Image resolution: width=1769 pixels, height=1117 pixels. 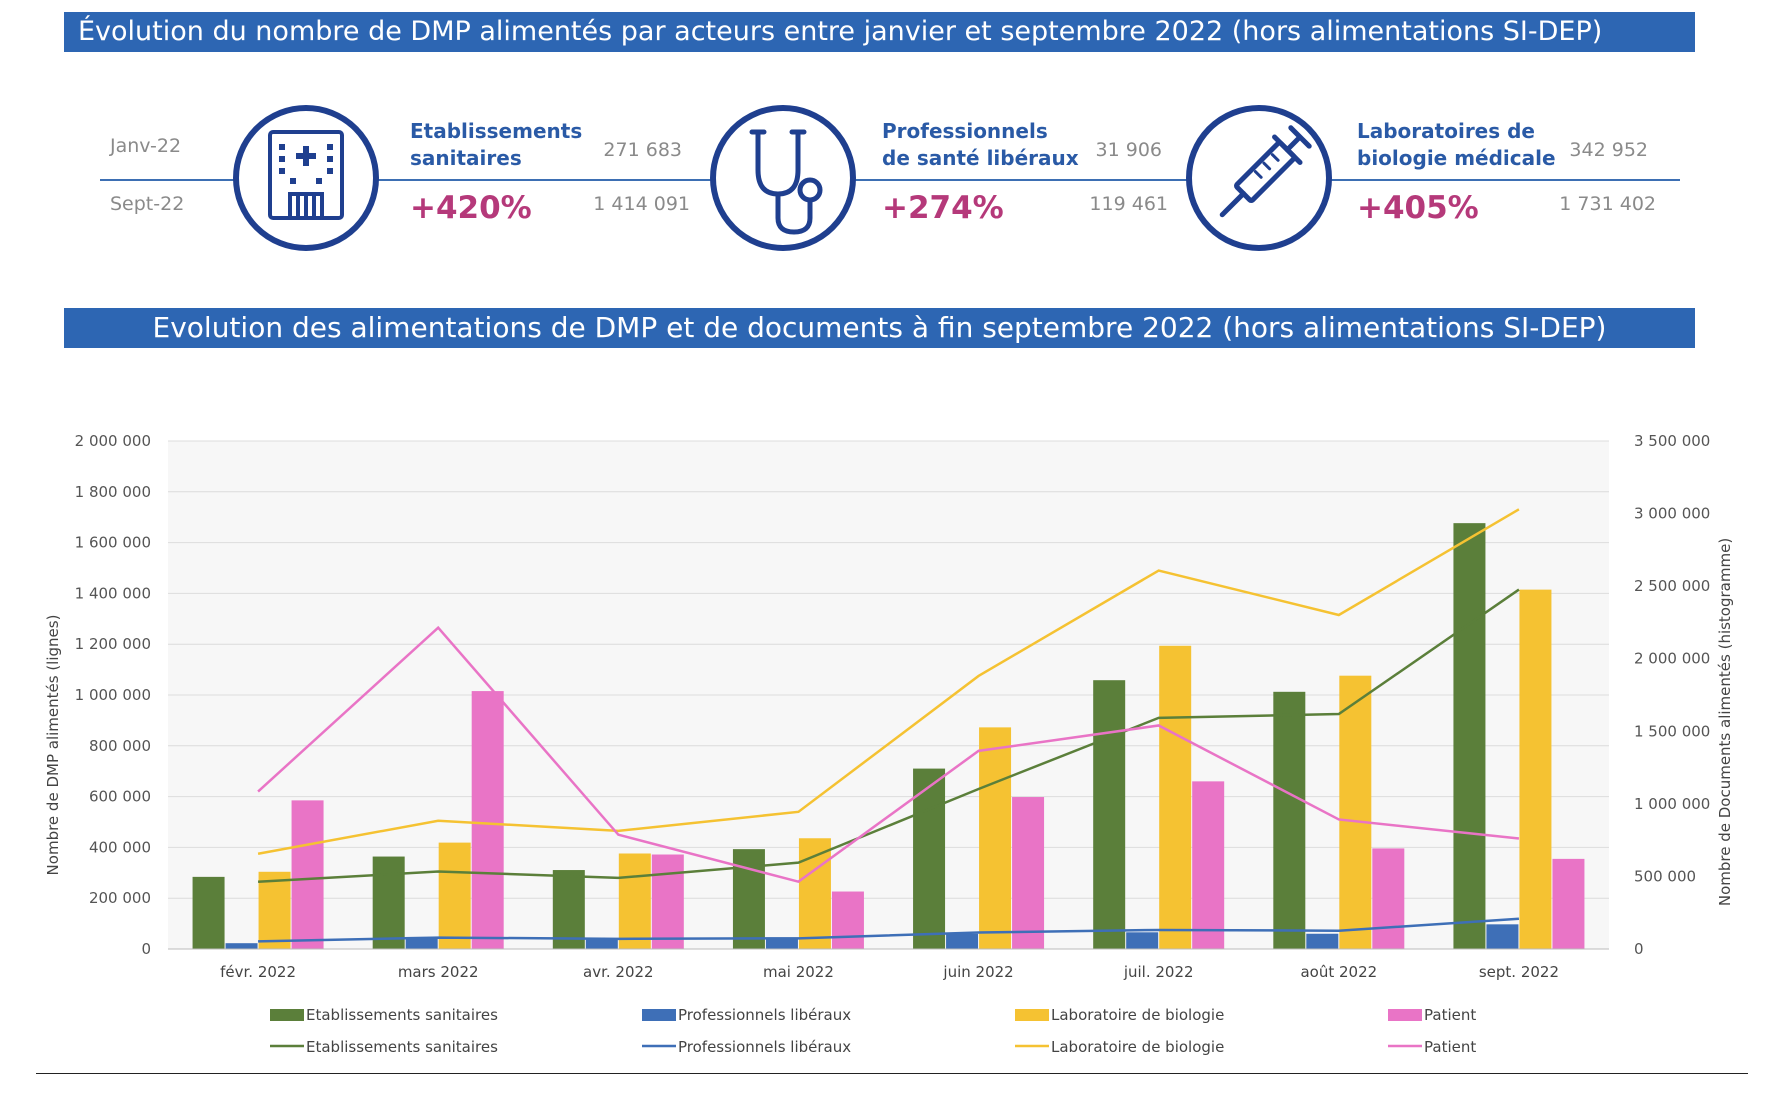 What do you see at coordinates (1665, 876) in the screenshot?
I see `y2-tick-label: 500 000` at bounding box center [1665, 876].